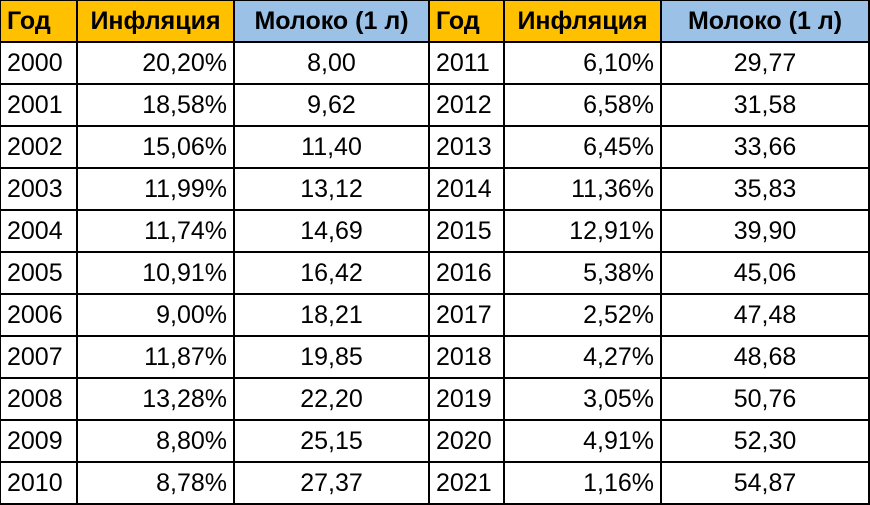 The height and width of the screenshot is (505, 870). Describe the element at coordinates (156, 442) in the screenshot. I see `table-cell: 8,80%` at that location.